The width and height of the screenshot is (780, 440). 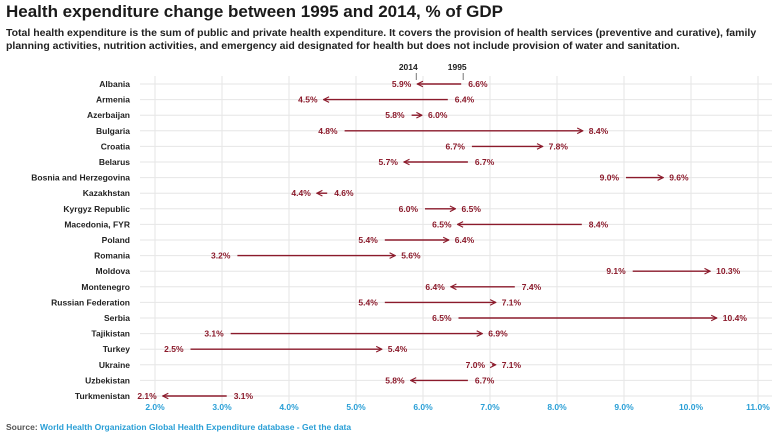 What do you see at coordinates (114, 162) in the screenshot?
I see `country-label: Belarus` at bounding box center [114, 162].